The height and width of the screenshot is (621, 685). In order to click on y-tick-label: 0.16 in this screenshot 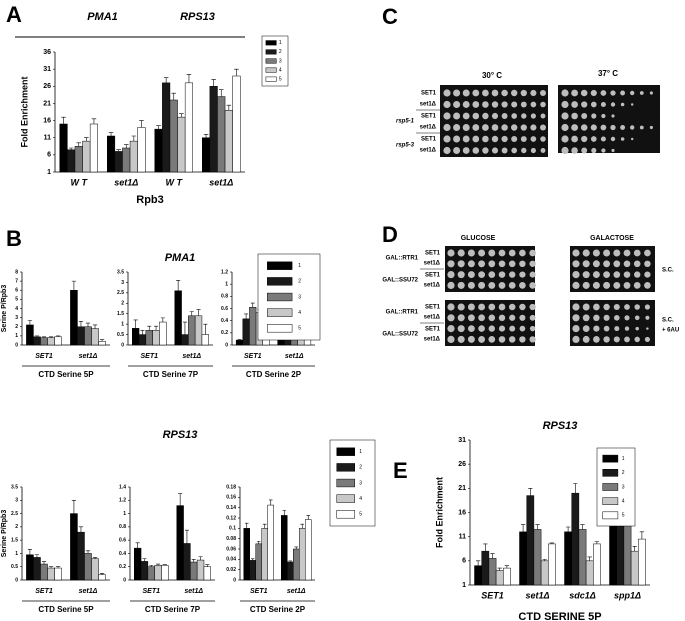, I will do `click(231, 498)`.